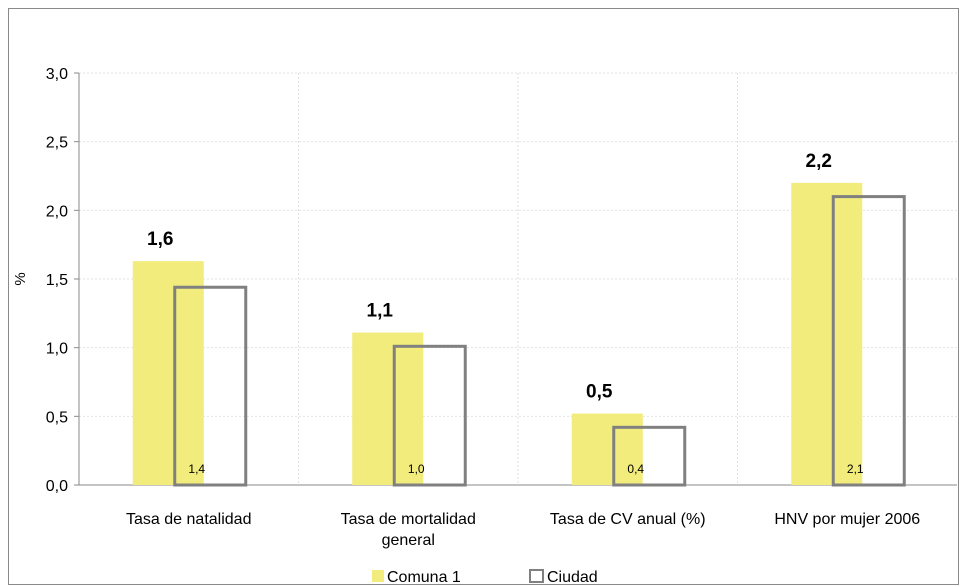 The width and height of the screenshot is (961, 587). I want to click on x-category-label: Tasa de mortalidad, so click(408, 519).